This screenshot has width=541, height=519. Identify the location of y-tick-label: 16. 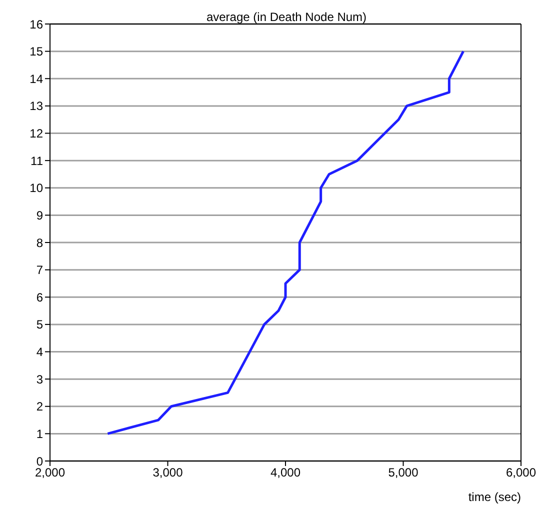
(37, 24).